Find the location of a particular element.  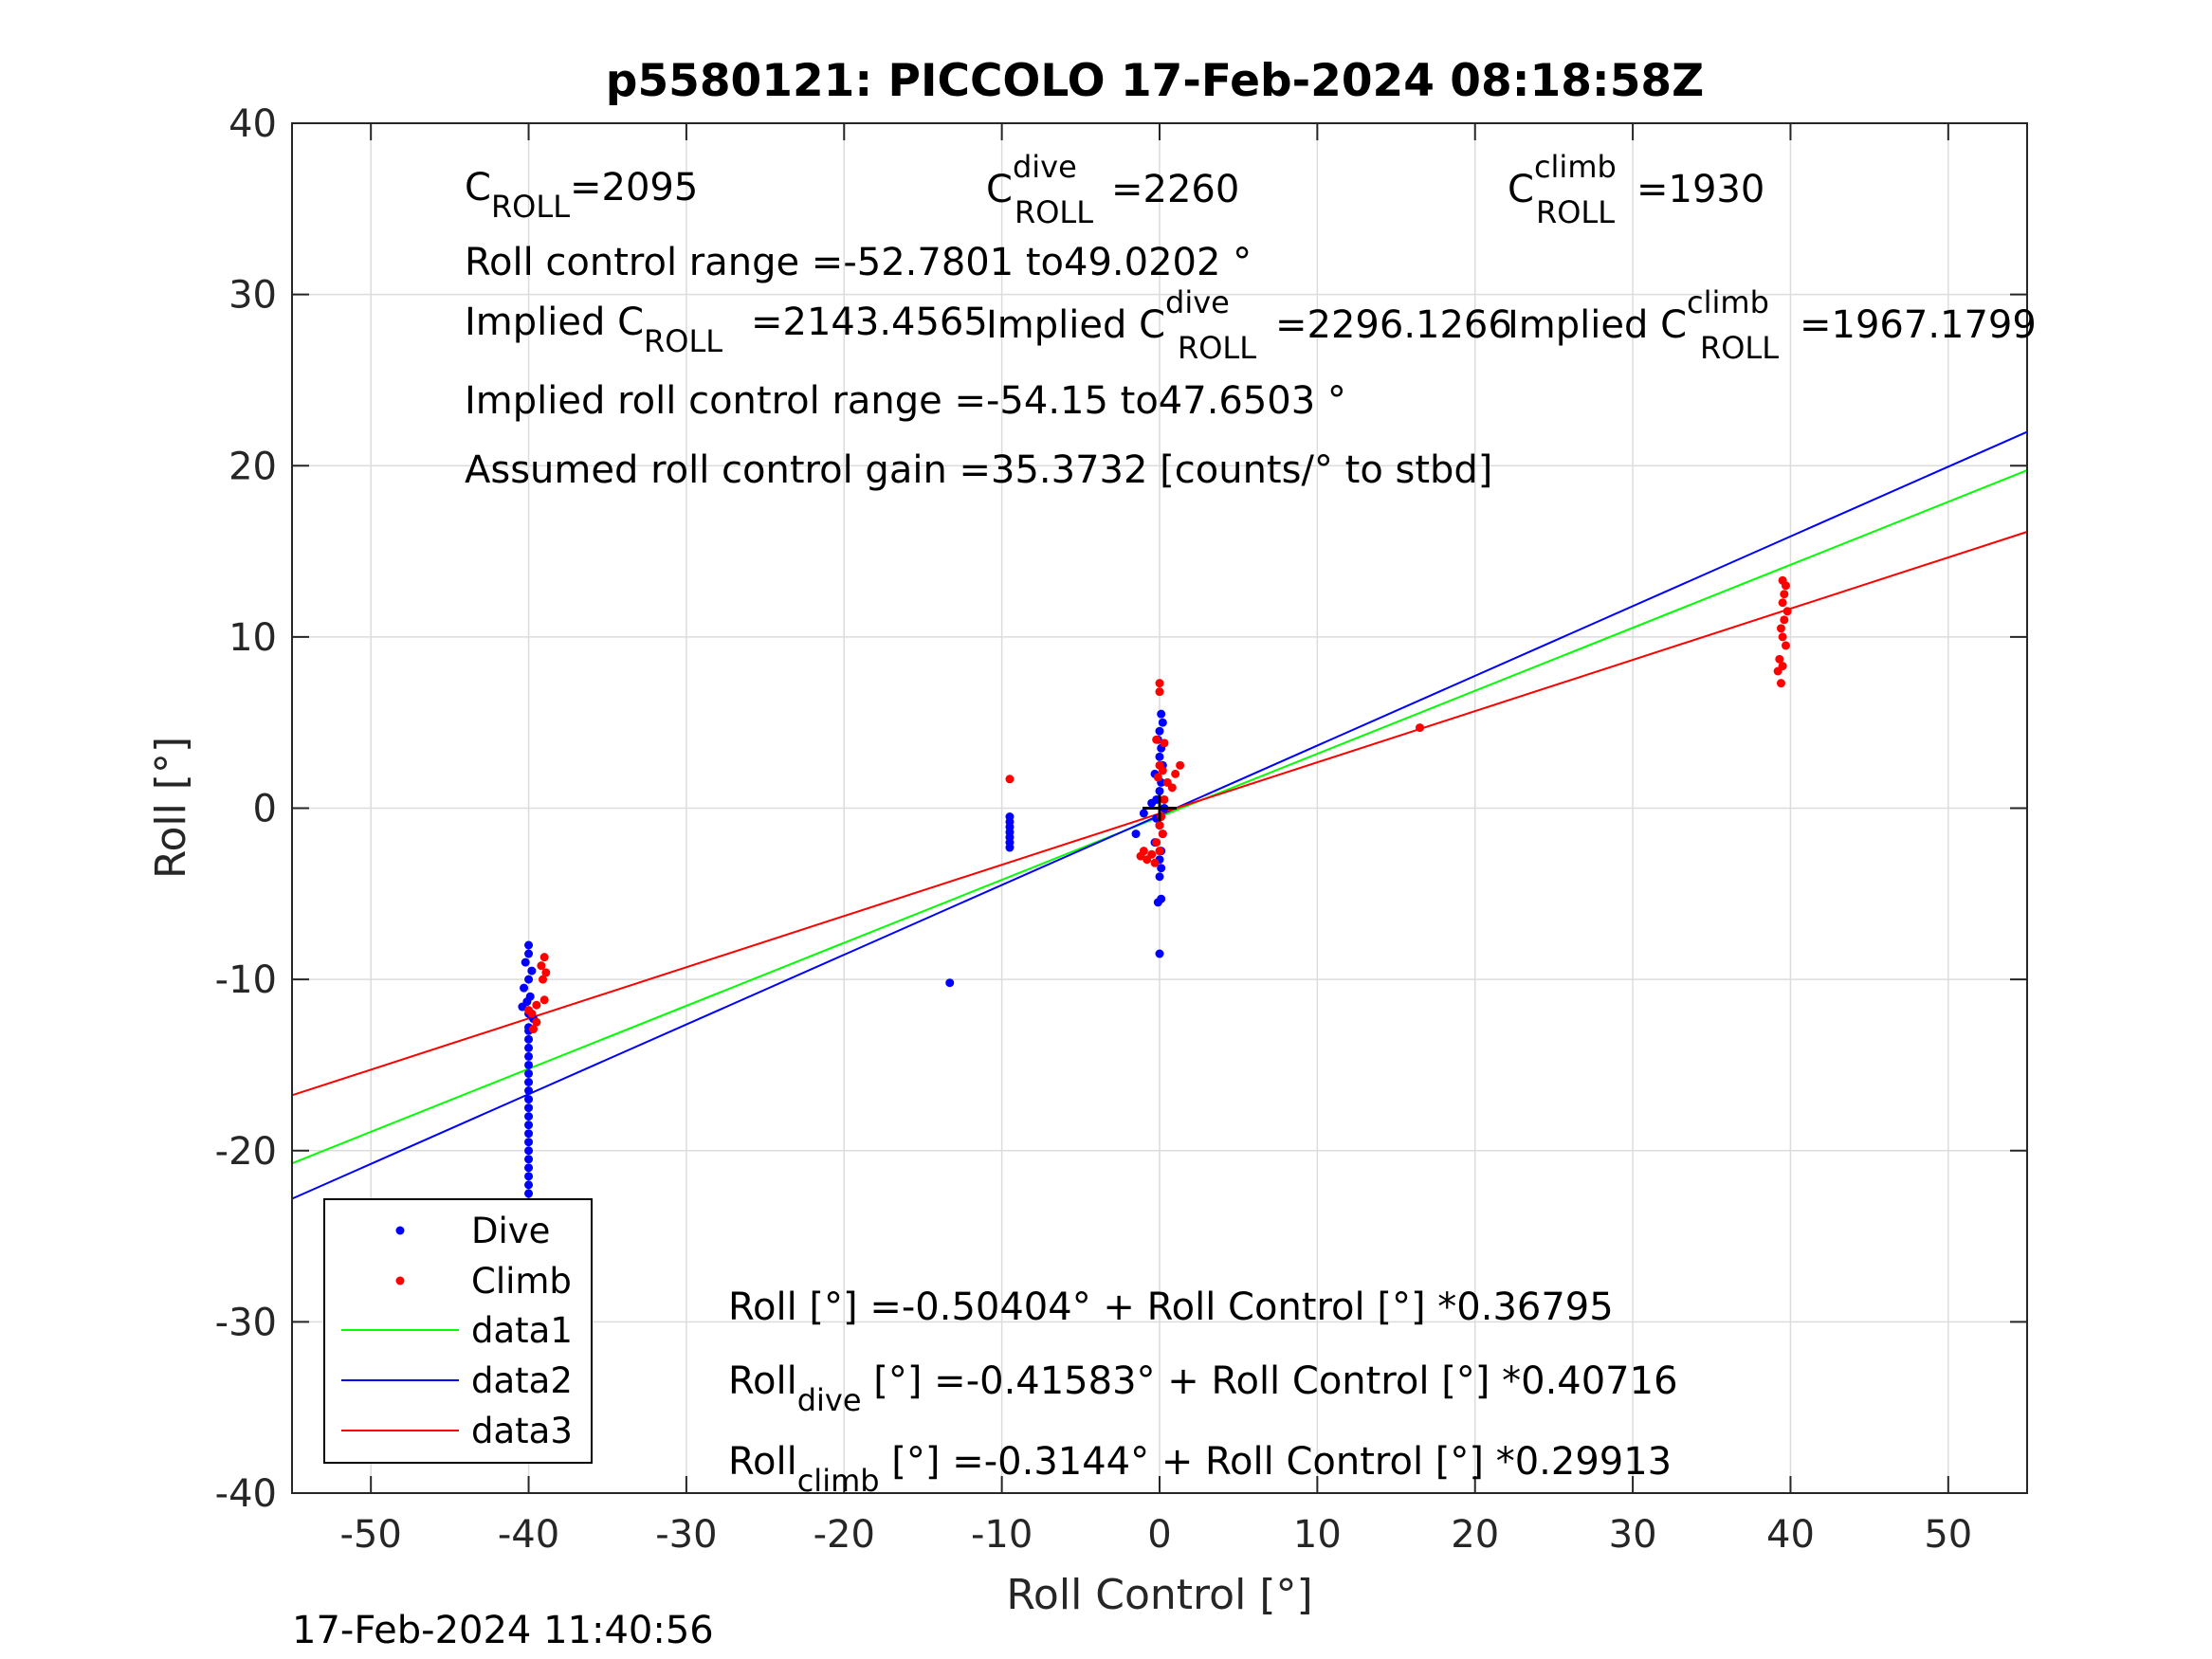

y-tick-label: -20 is located at coordinates (246, 1152).